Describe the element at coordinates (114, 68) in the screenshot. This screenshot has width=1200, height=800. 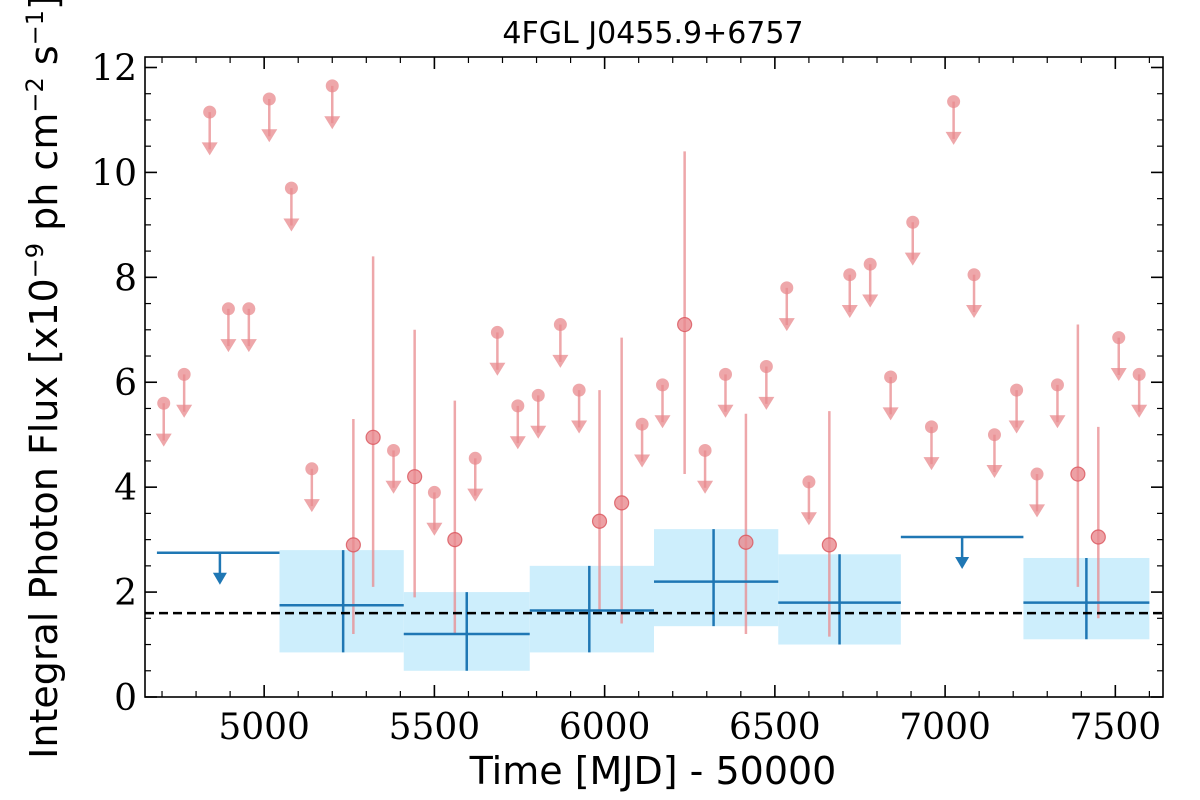
I see `y-tick-label-6: 12` at that location.